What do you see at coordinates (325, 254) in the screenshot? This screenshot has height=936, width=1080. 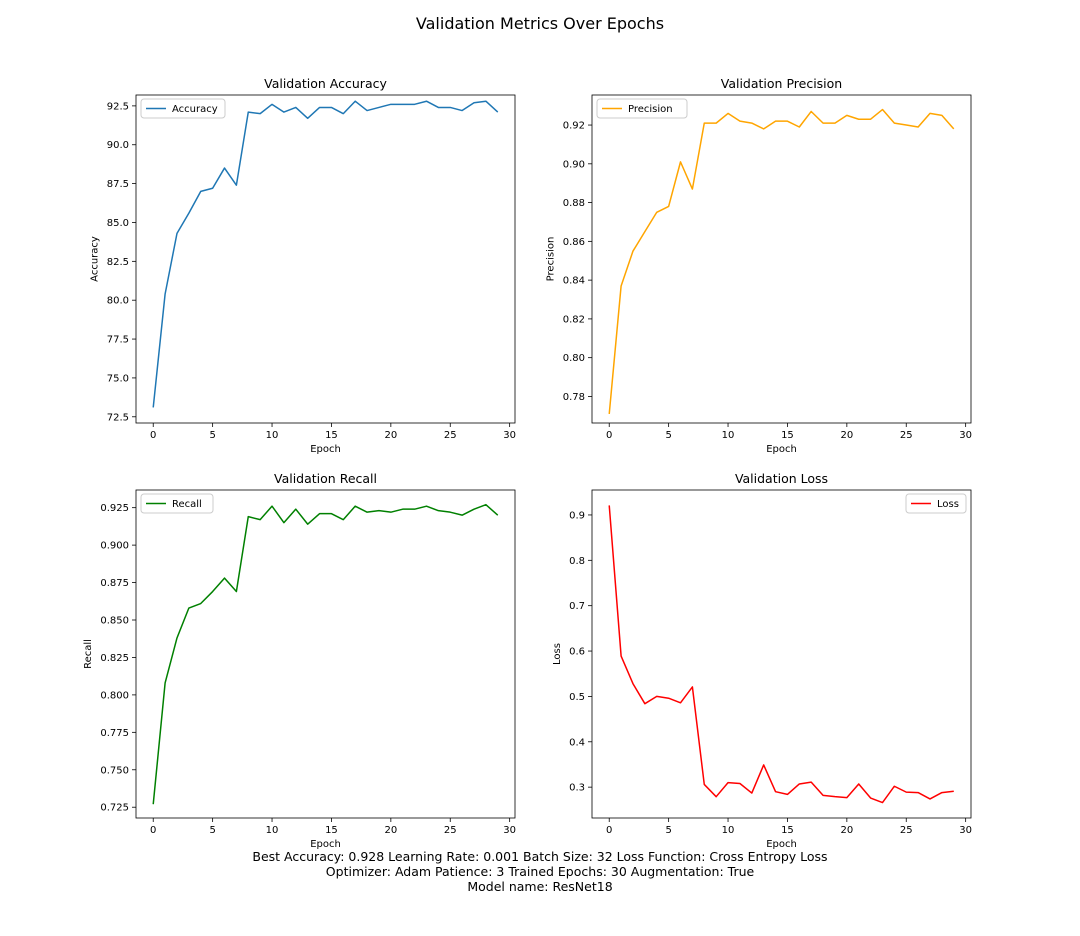 I see `chart-accuracy-series-accuracy-line` at bounding box center [325, 254].